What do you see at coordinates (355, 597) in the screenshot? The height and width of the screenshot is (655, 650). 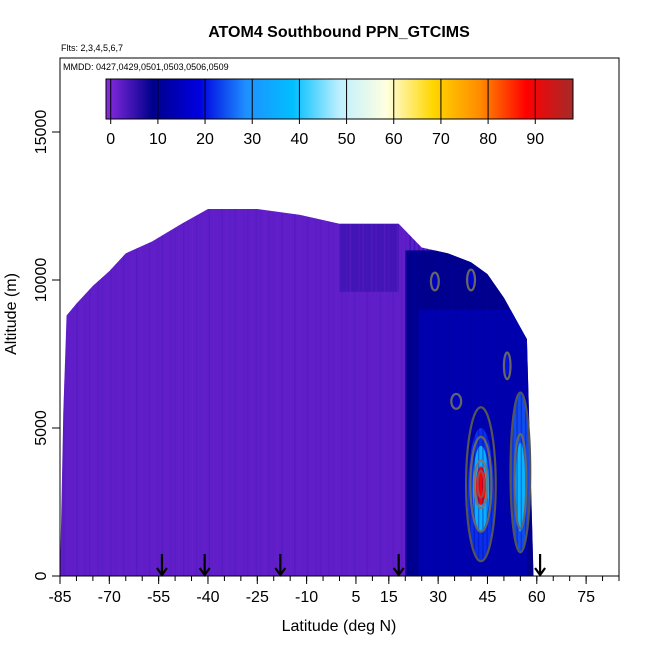 I see `x-tick-label: 5` at bounding box center [355, 597].